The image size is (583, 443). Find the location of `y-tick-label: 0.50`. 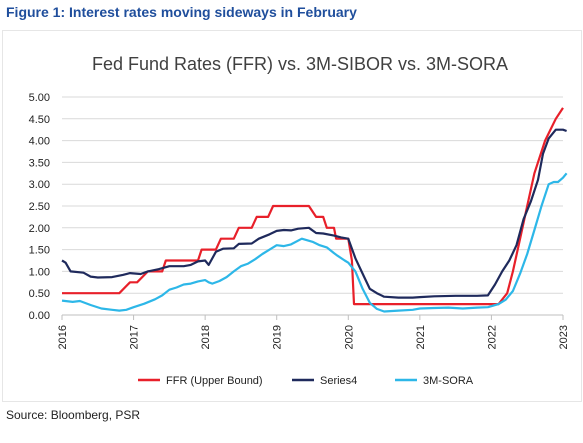

y-tick-label: 0.50 is located at coordinates (39, 294).